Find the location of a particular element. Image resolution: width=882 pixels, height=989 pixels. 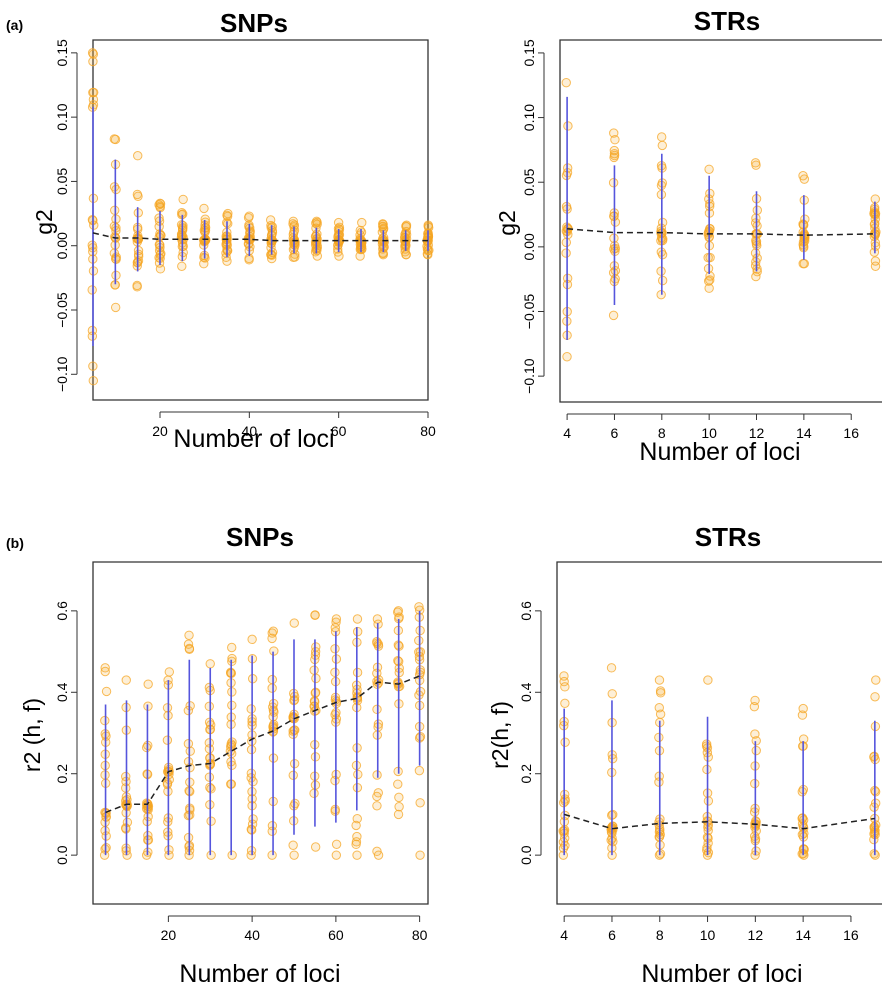

panel-label-a: (a) is located at coordinates (14, 25).